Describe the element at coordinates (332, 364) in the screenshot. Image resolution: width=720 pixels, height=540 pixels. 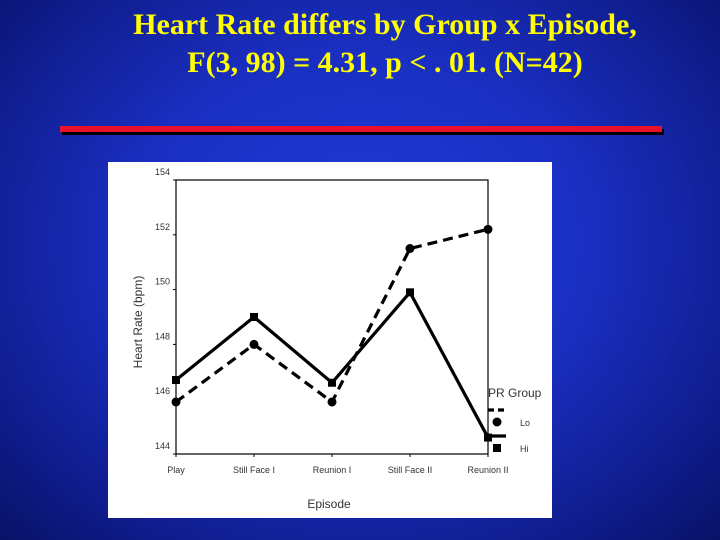
I see `series-line-hi` at that location.